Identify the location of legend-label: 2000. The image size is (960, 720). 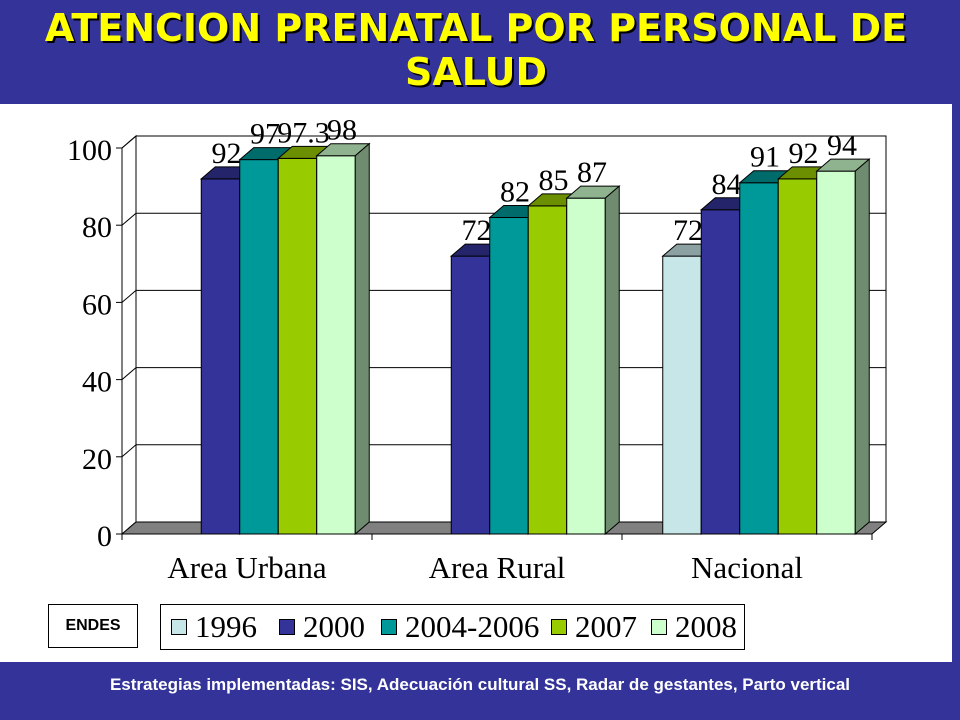
(334, 626).